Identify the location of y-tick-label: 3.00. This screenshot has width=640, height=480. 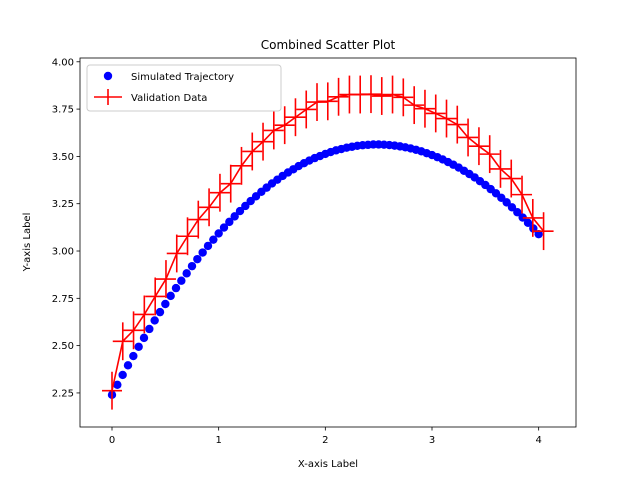
(63, 252).